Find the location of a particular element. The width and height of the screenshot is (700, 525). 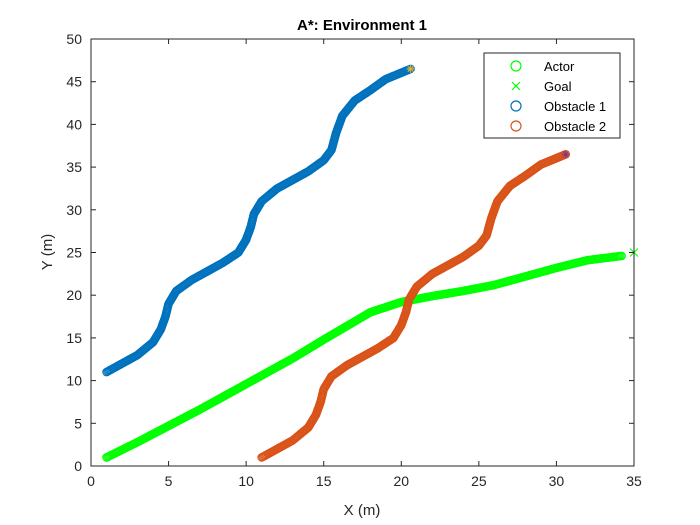

legend-item: Goal is located at coordinates (541, 86).